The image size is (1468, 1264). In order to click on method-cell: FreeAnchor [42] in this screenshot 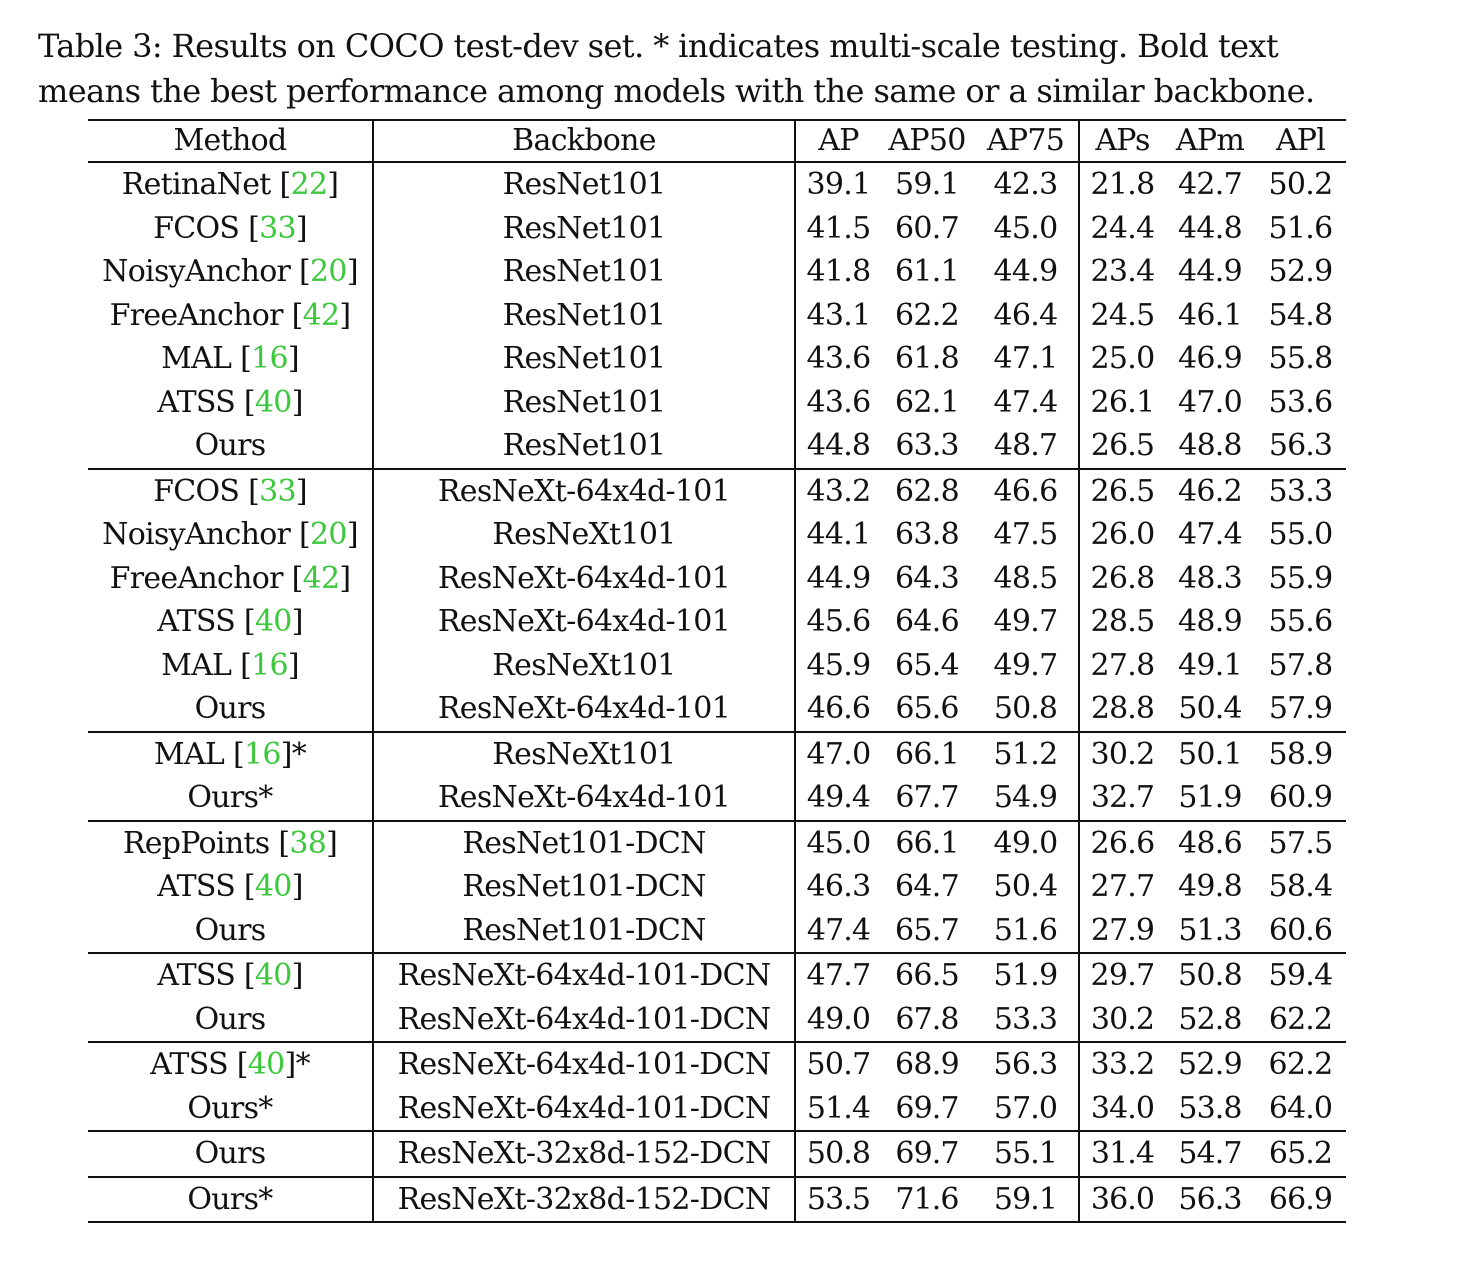, I will do `click(231, 578)`.